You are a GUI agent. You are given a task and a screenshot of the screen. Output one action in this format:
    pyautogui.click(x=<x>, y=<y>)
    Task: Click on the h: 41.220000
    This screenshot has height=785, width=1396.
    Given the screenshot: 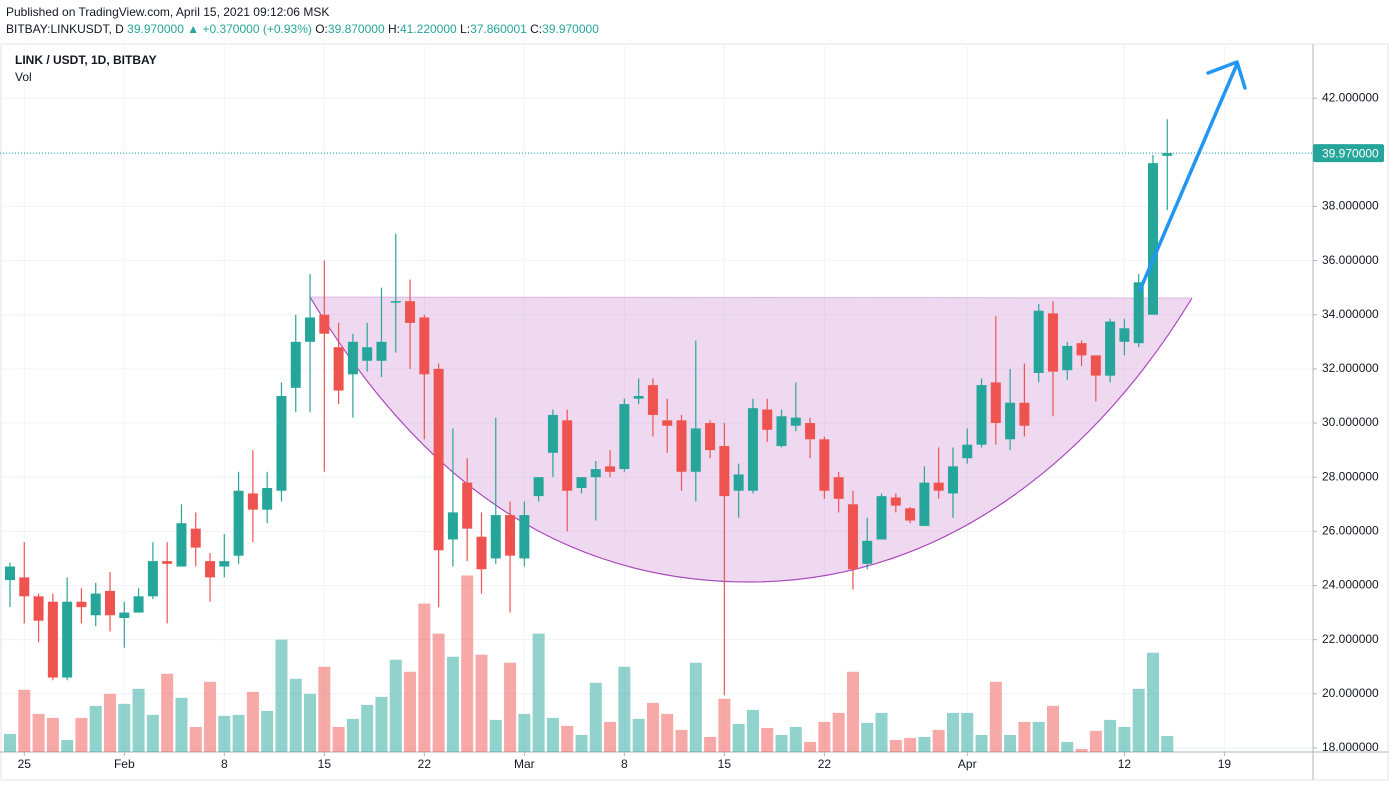 What is the action you would take?
    pyautogui.click(x=428, y=29)
    